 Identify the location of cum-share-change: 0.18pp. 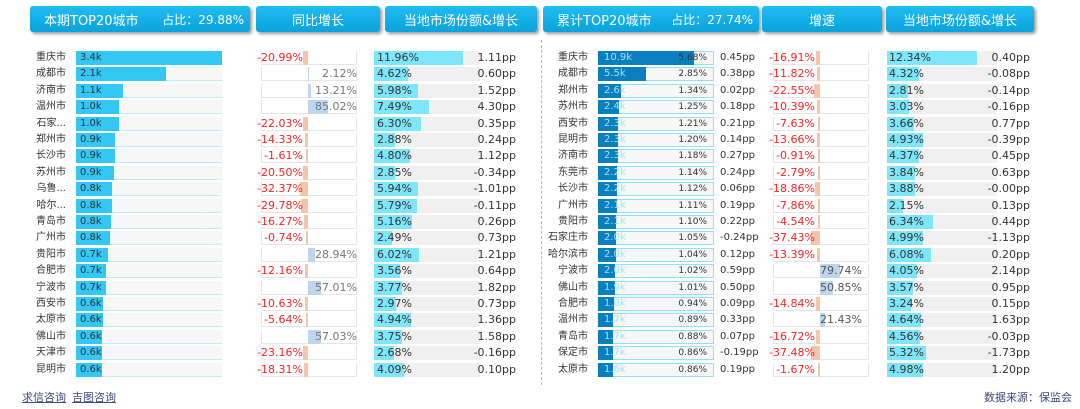
(737, 107).